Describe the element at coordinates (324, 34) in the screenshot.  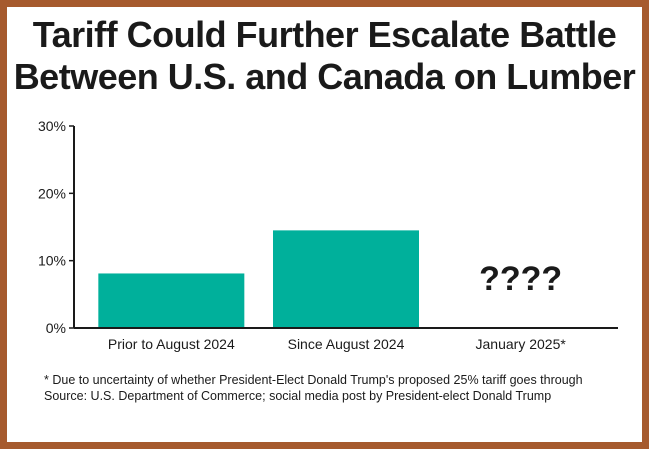
I see `title-line-1: Tariff Could Further Escalate Battle` at that location.